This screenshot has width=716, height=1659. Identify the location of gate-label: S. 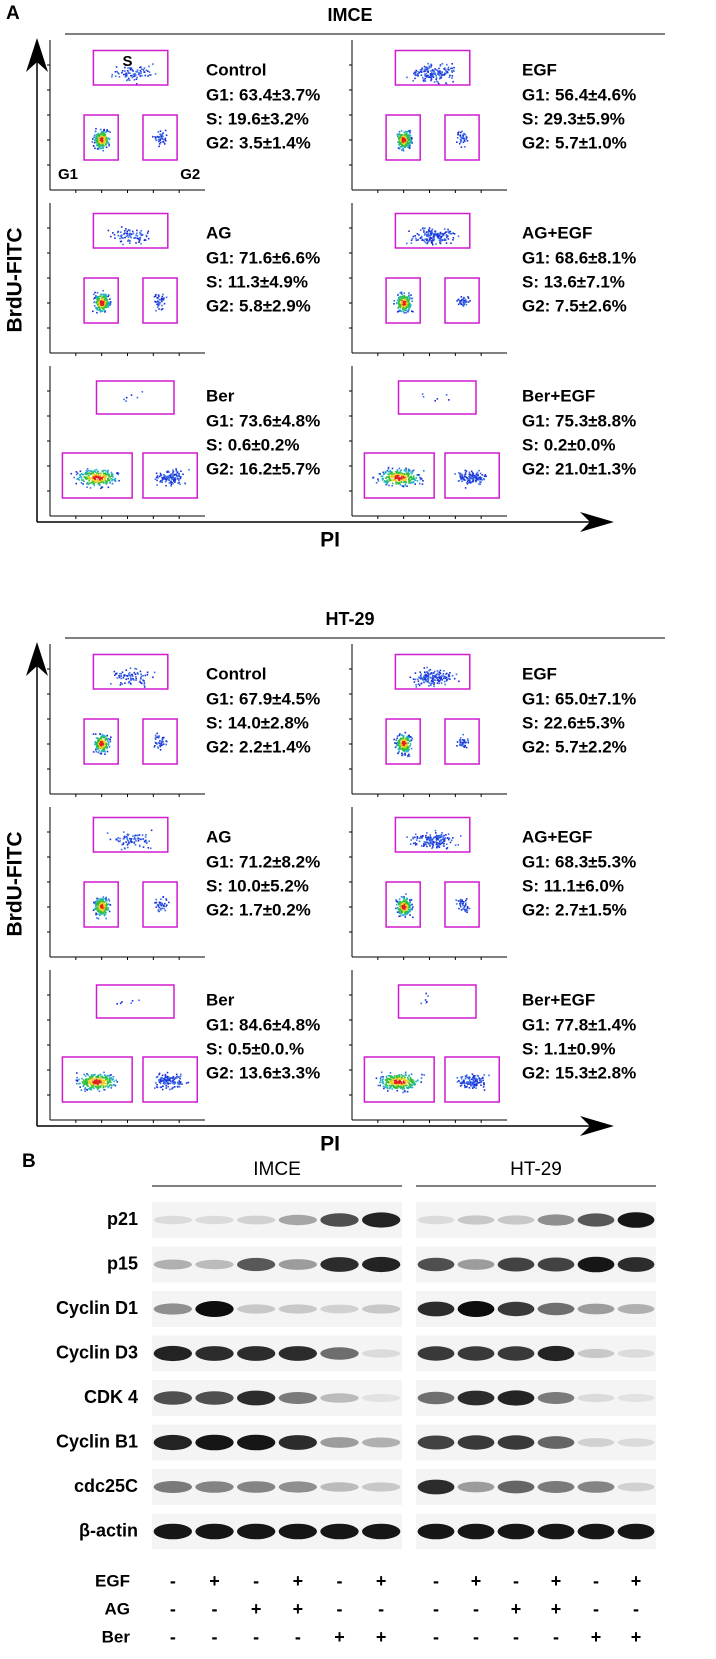
(127, 61).